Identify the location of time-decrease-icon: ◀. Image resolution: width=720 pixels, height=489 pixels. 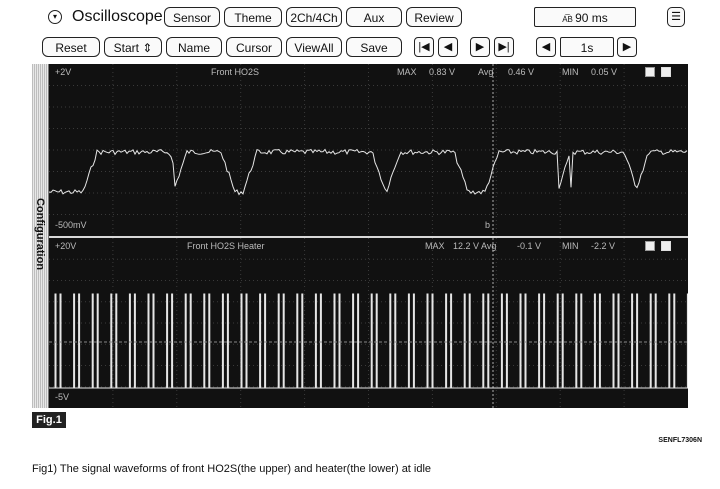
(546, 47).